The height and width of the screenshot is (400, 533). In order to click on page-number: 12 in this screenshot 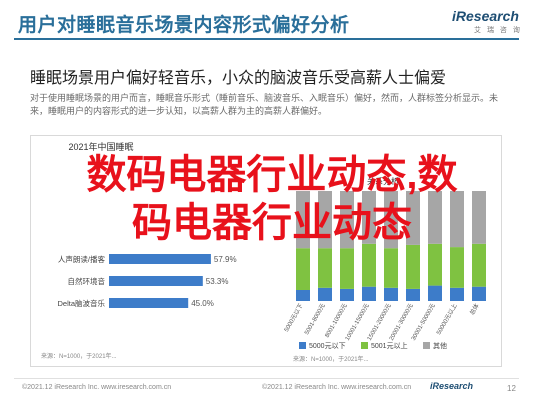, I will do `click(511, 388)`.